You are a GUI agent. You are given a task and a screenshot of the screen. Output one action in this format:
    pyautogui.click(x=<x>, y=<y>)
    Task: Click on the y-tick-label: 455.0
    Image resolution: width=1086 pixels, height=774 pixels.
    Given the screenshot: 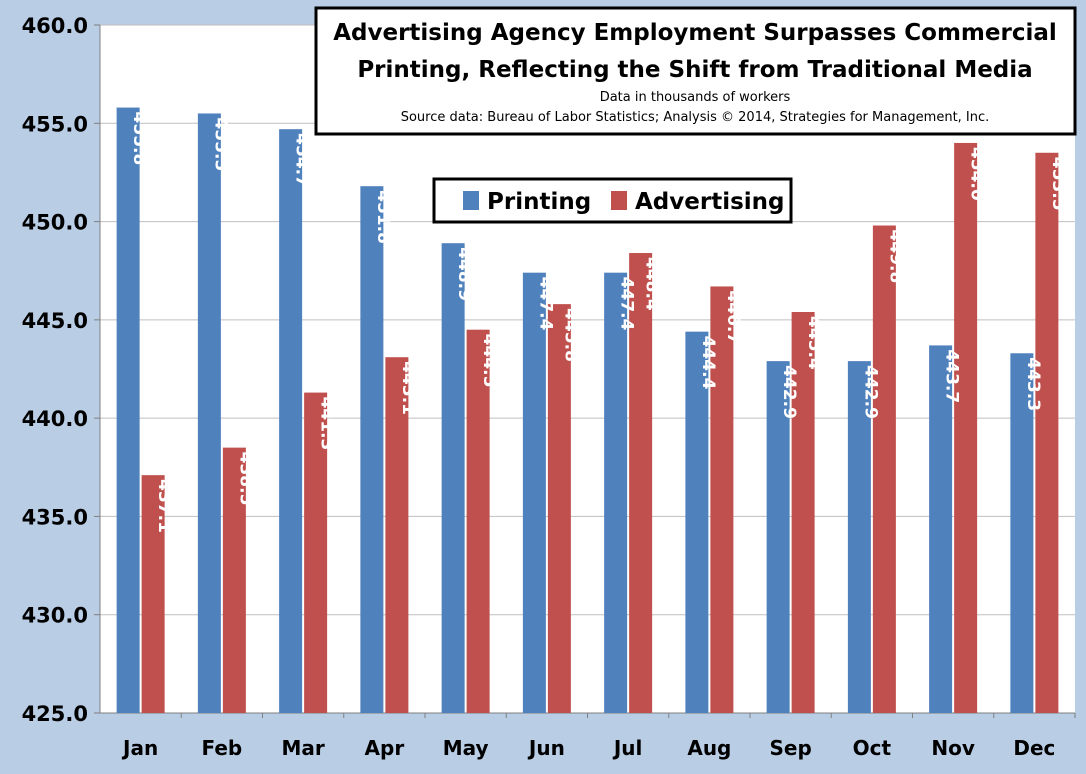 What is the action you would take?
    pyautogui.click(x=55, y=124)
    